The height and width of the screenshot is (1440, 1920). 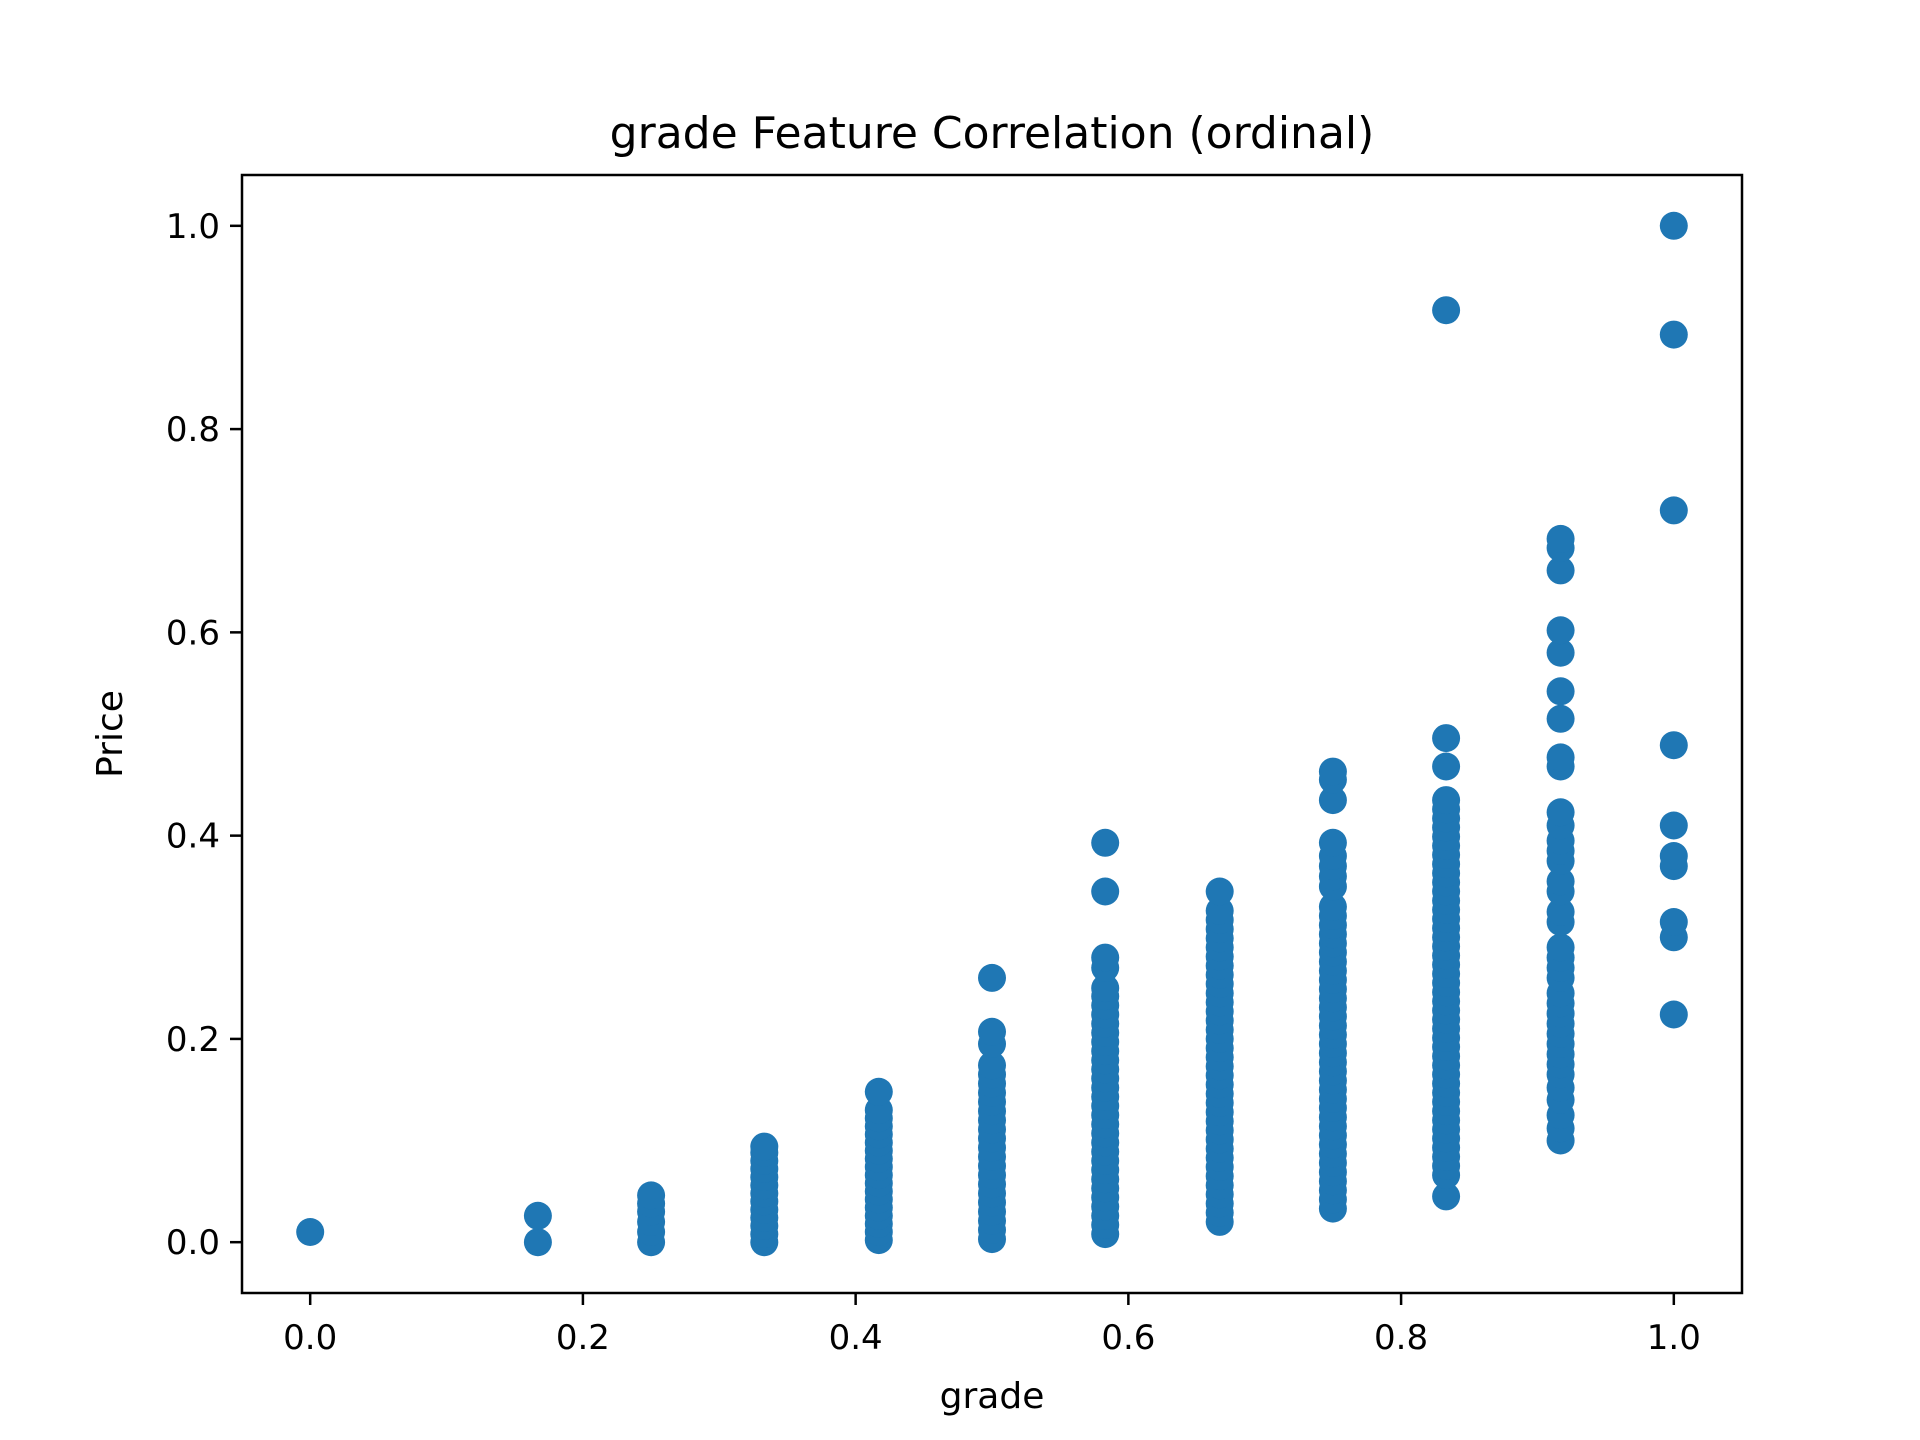 I want to click on y-tick-label: 0.8, so click(x=193, y=430).